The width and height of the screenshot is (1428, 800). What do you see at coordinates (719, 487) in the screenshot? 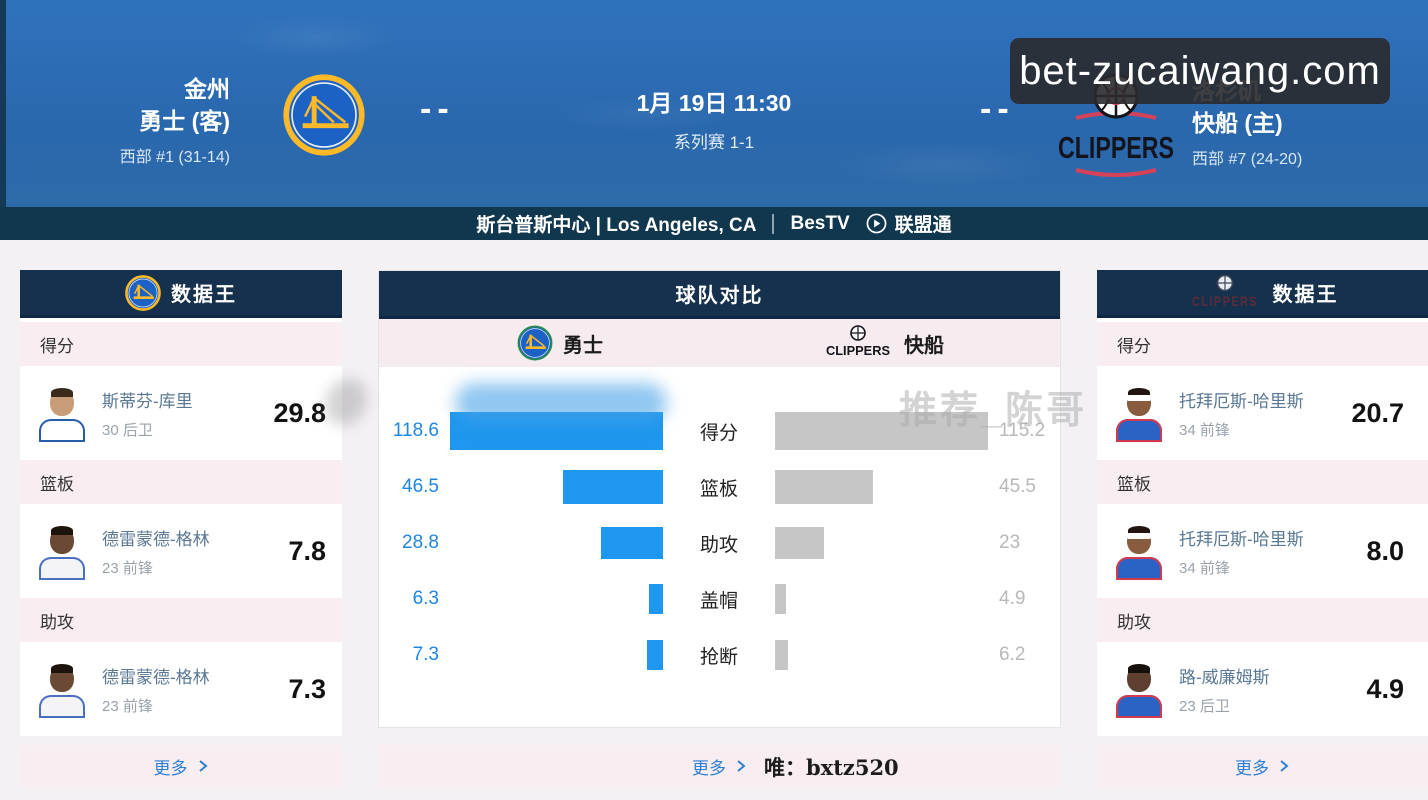
I see `chart-row: 46.5 篮板 45.5` at bounding box center [719, 487].